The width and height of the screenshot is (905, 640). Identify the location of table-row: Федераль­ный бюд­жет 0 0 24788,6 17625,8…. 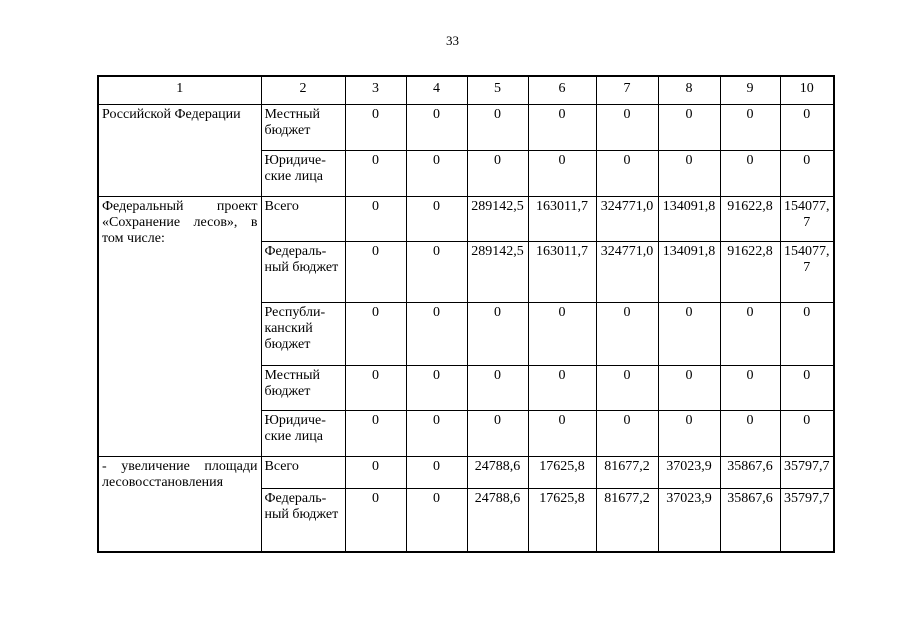
(466, 520).